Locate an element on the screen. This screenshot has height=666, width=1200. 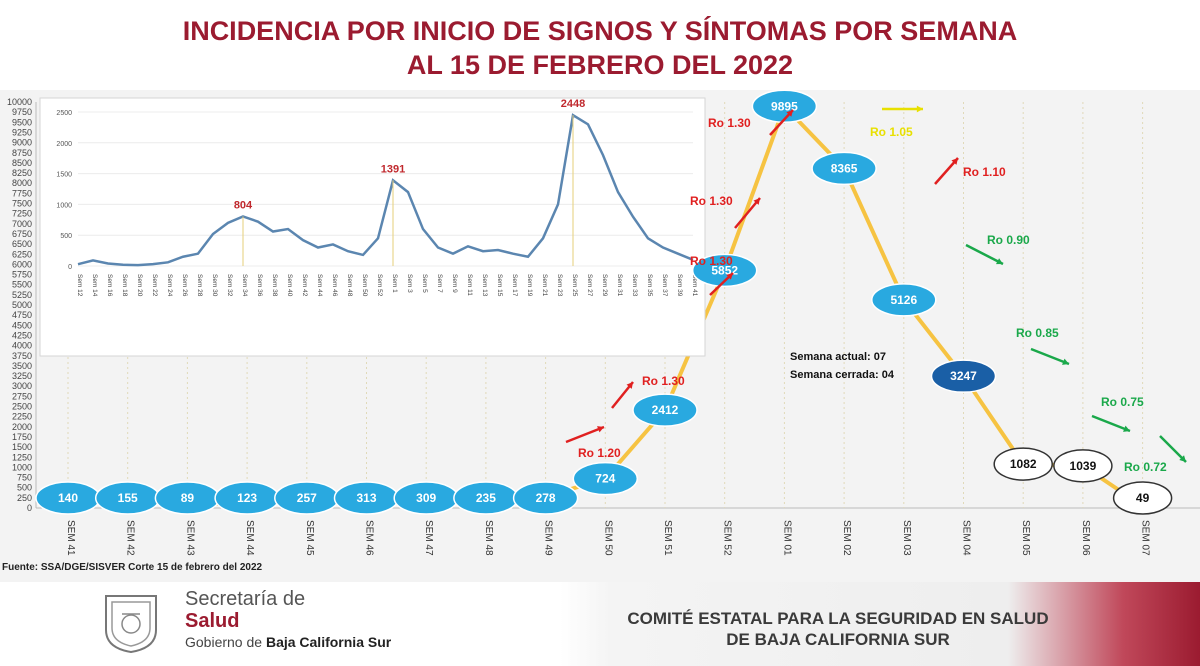
inset-x-tick-label: Sem 23 is located at coordinates (559, 285).